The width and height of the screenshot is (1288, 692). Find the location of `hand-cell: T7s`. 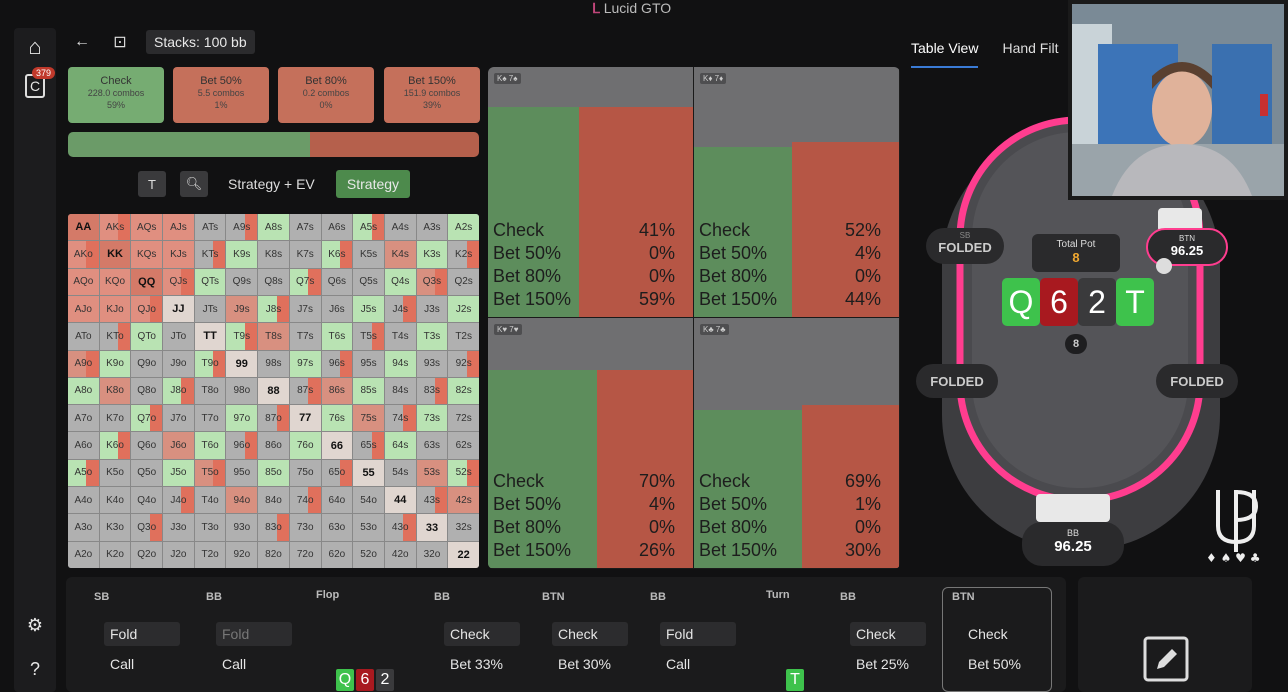

hand-cell: T7s is located at coordinates (305, 336).